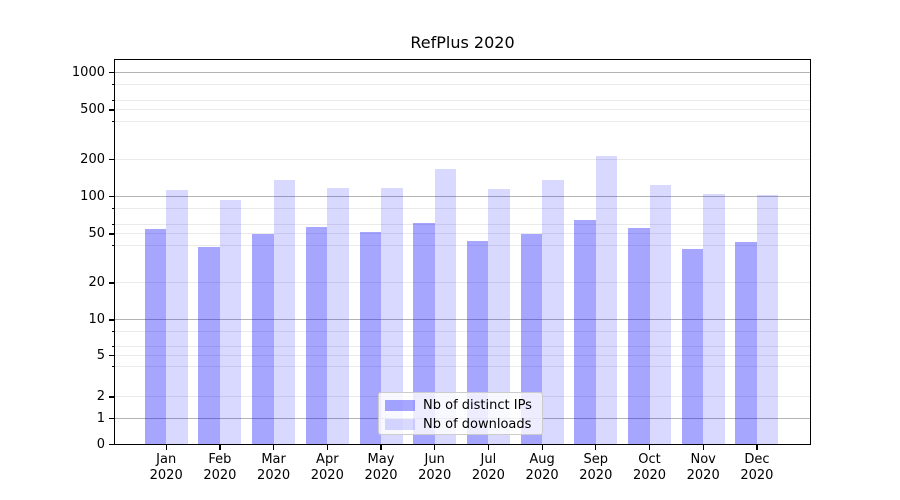 The image size is (900, 500). I want to click on x-tick-label: Mar 2020, so click(274, 468).